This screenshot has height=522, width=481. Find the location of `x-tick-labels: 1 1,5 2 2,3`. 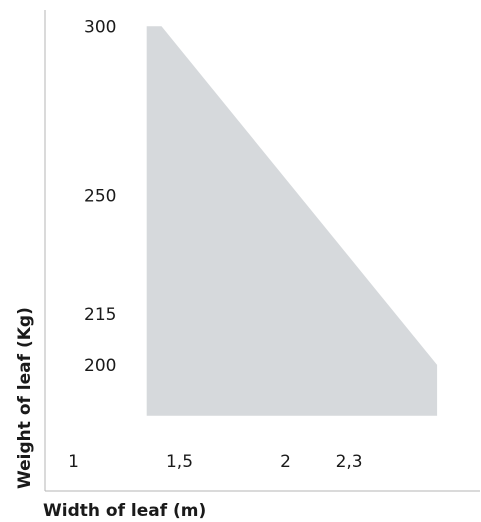

x-tick-labels: 1 1,5 2 2,3 is located at coordinates (215, 462).